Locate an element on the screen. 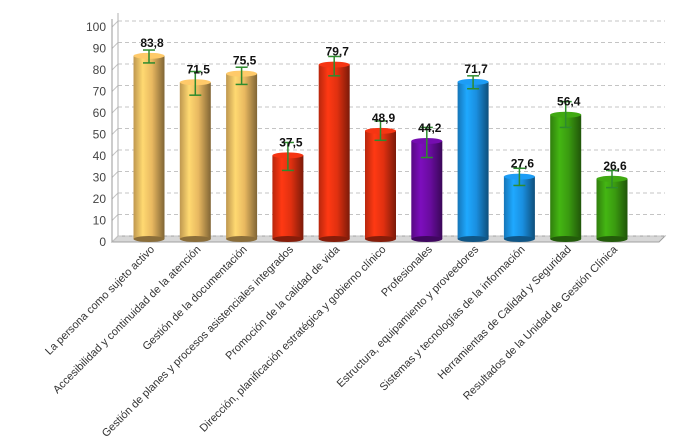  data-label: 79,7 is located at coordinates (338, 52).